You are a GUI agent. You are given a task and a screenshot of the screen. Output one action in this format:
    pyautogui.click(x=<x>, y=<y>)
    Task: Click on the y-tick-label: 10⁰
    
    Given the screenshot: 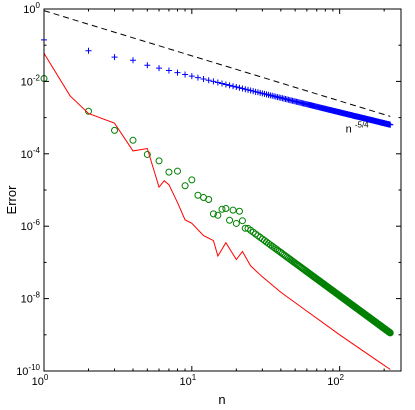 What is the action you would take?
    pyautogui.click(x=31, y=8)
    